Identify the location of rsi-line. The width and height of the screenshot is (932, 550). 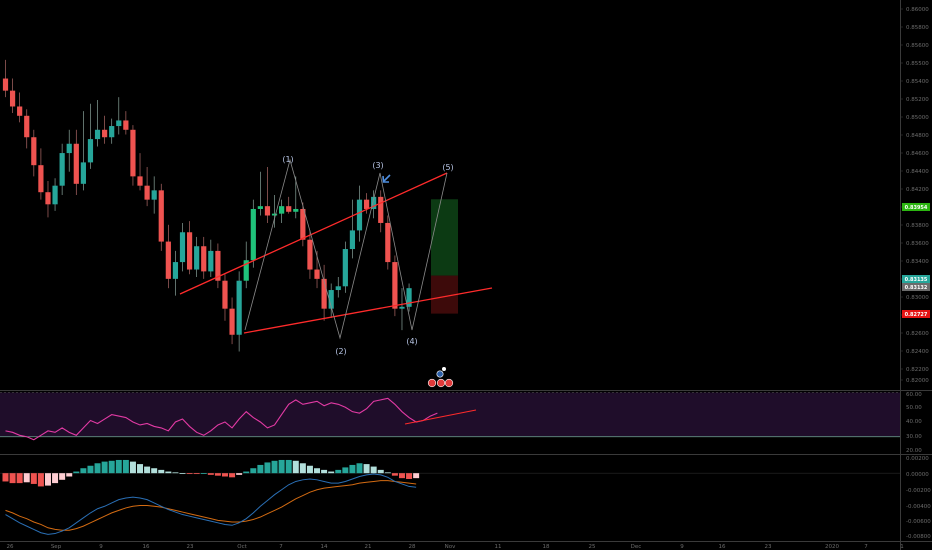
(221, 419).